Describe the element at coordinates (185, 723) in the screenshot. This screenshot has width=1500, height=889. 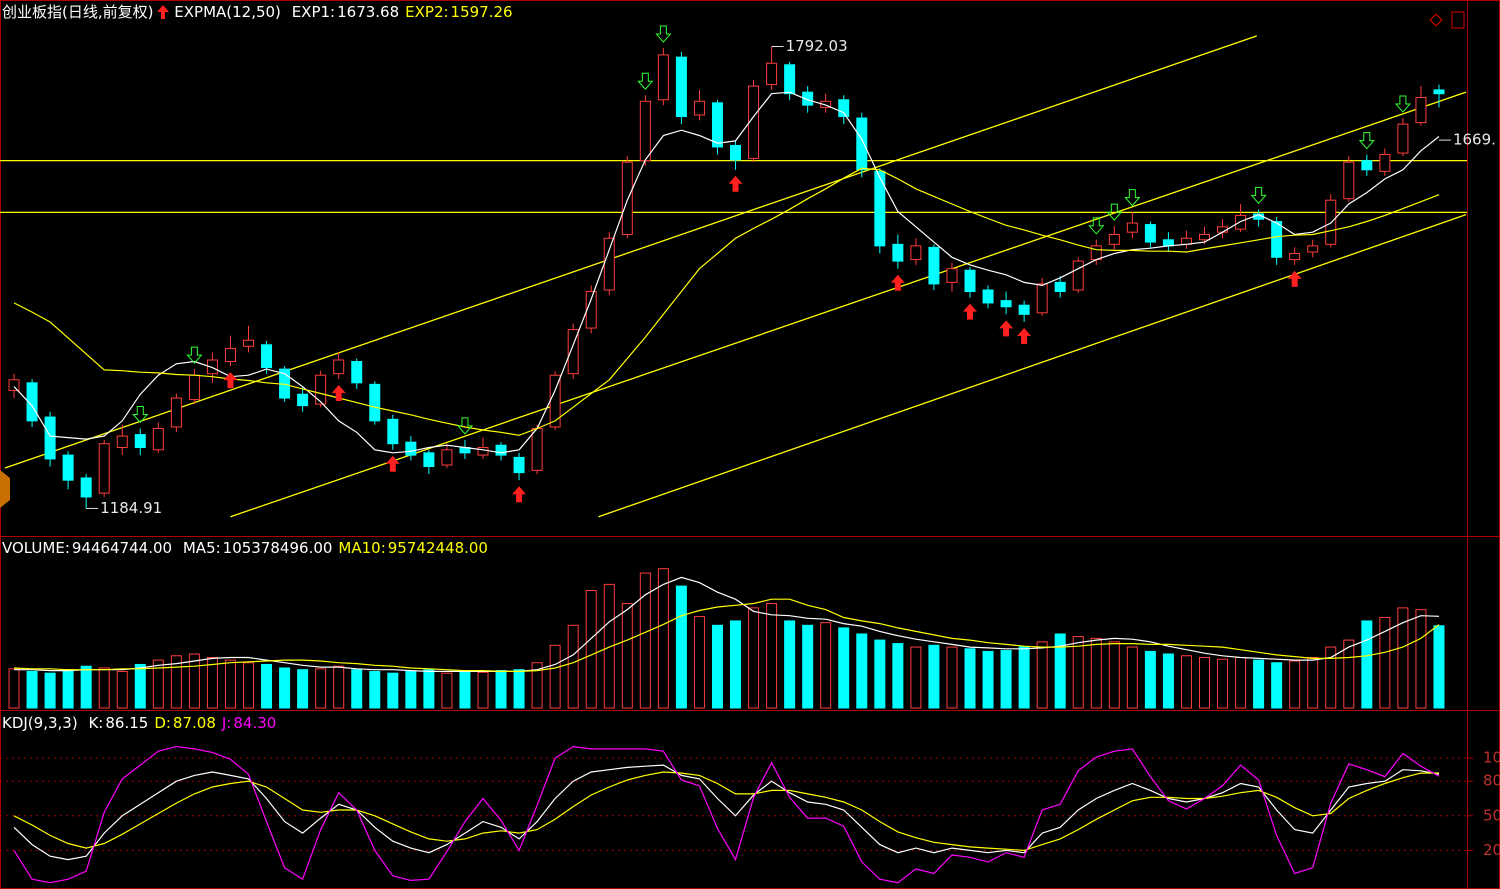
I see `legend: K: 86.15 D: 87.08 J: 84.30` at that location.